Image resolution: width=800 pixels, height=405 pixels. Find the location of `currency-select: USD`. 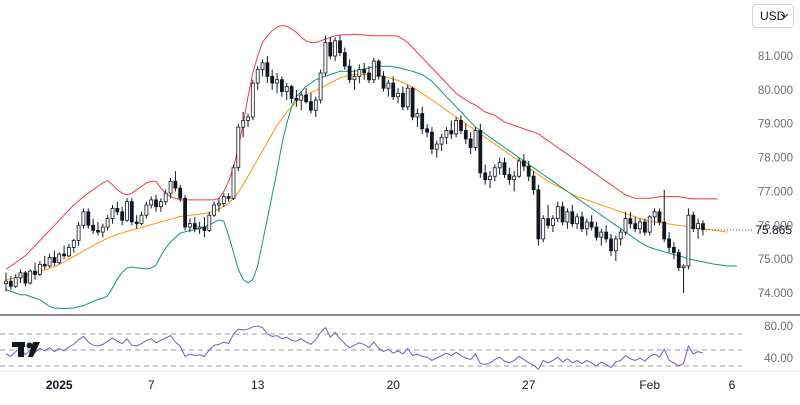

currency-select: USD is located at coordinates (773, 16).